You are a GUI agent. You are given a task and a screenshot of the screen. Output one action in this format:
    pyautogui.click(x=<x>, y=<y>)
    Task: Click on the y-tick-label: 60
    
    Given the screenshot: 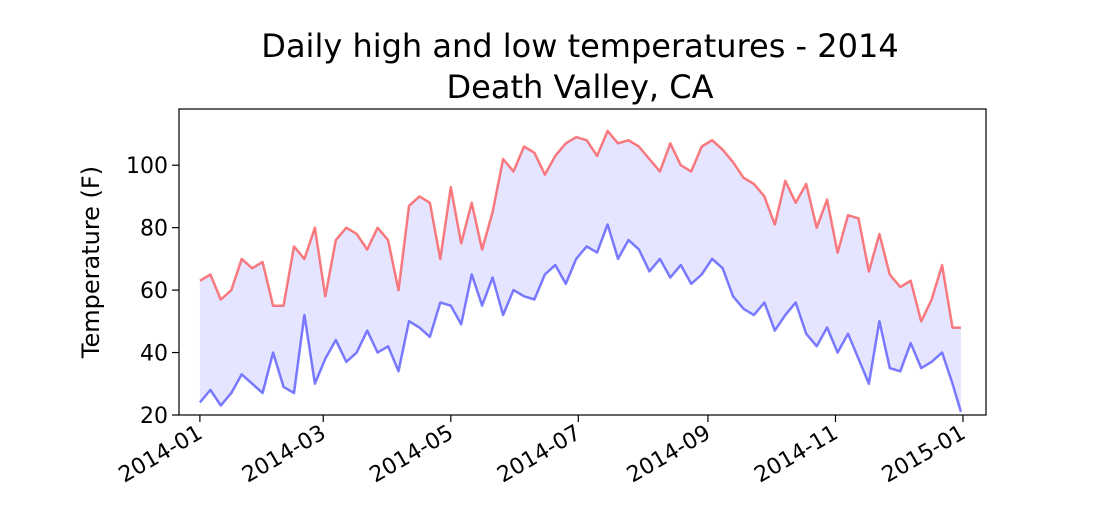 What is the action you would take?
    pyautogui.click(x=154, y=291)
    